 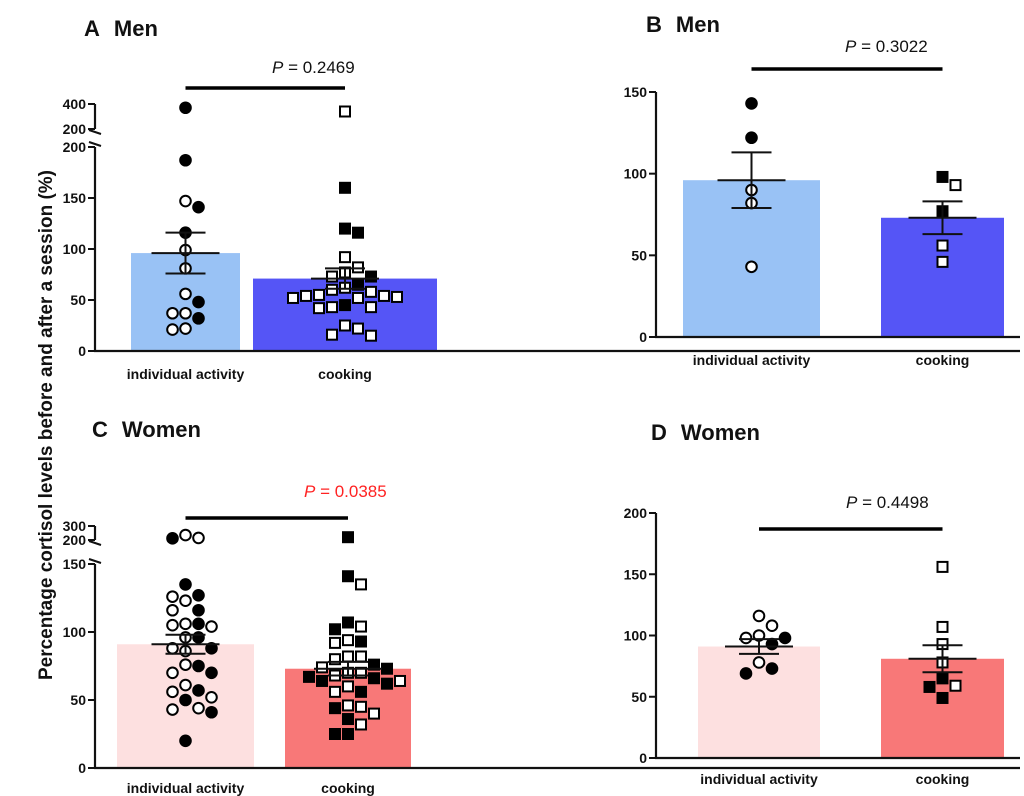 What do you see at coordinates (942, 277) in the screenshot?
I see `bar-cooking` at bounding box center [942, 277].